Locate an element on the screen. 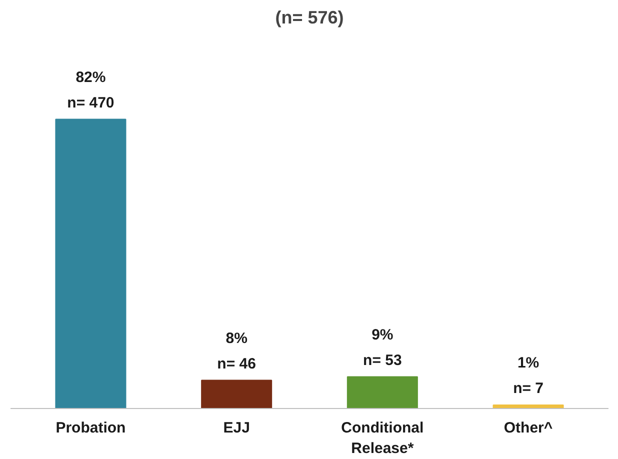 Image resolution: width=618 pixels, height=459 pixels. data-label: 8% n= 46 is located at coordinates (236, 351).